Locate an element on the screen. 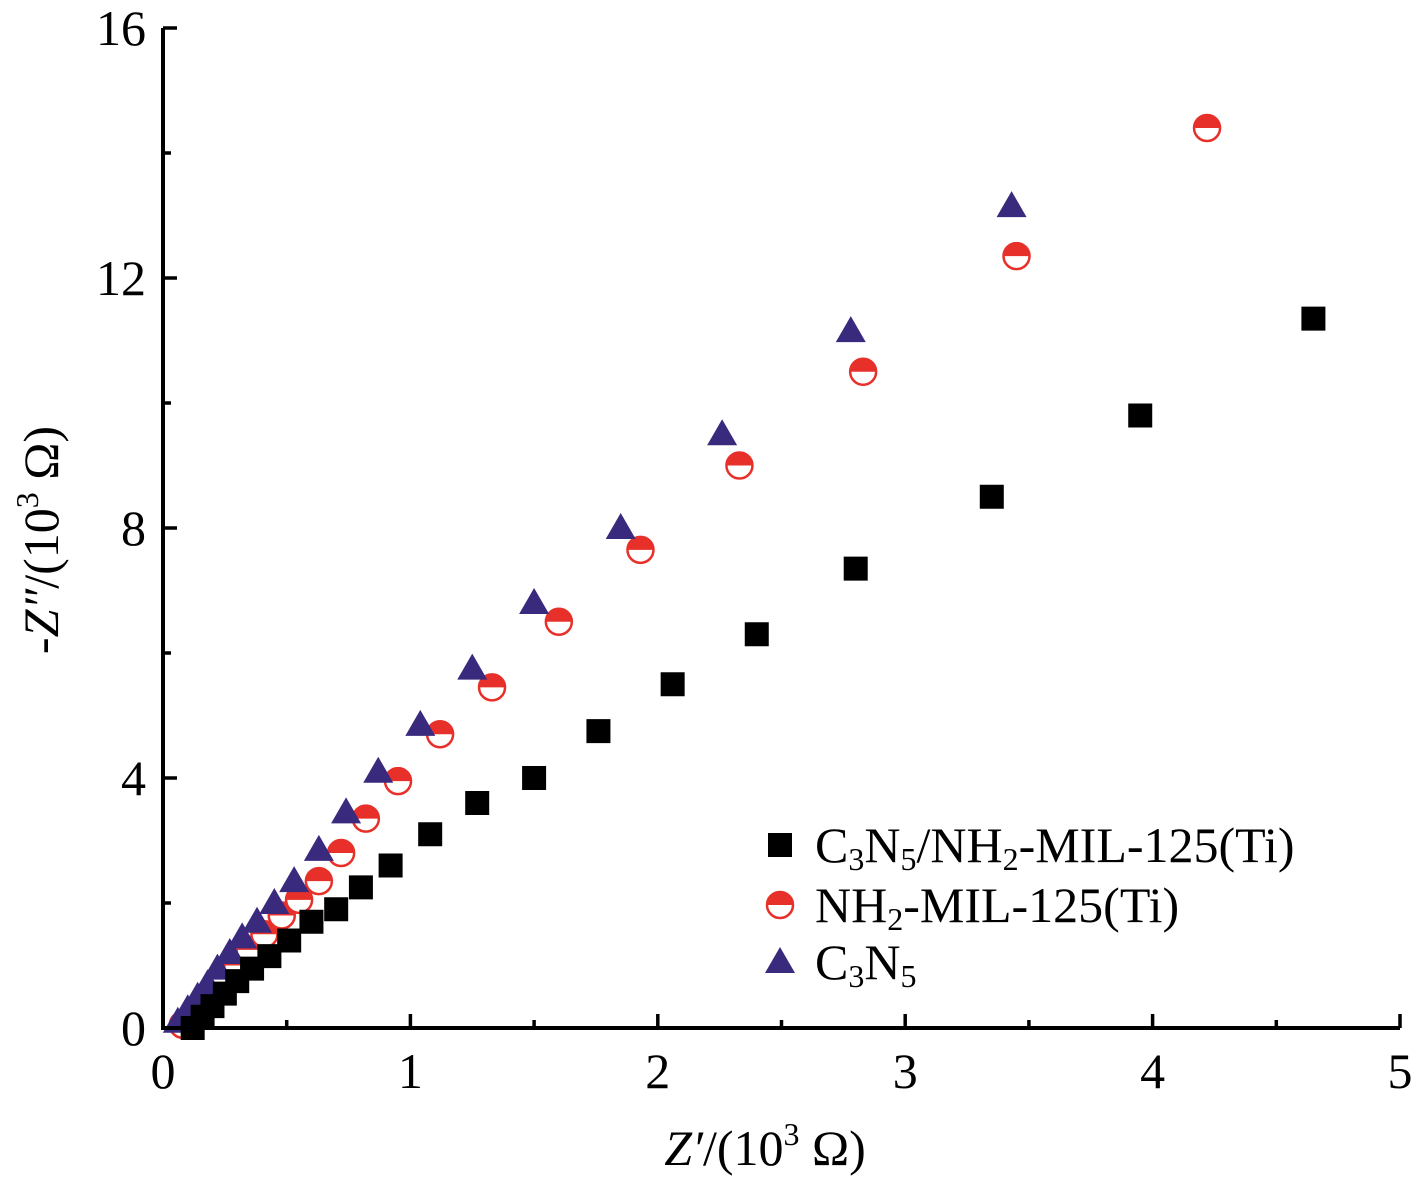 Image resolution: width=1417 pixels, height=1181 pixels. x-tick-label: 1 is located at coordinates (410, 1071).